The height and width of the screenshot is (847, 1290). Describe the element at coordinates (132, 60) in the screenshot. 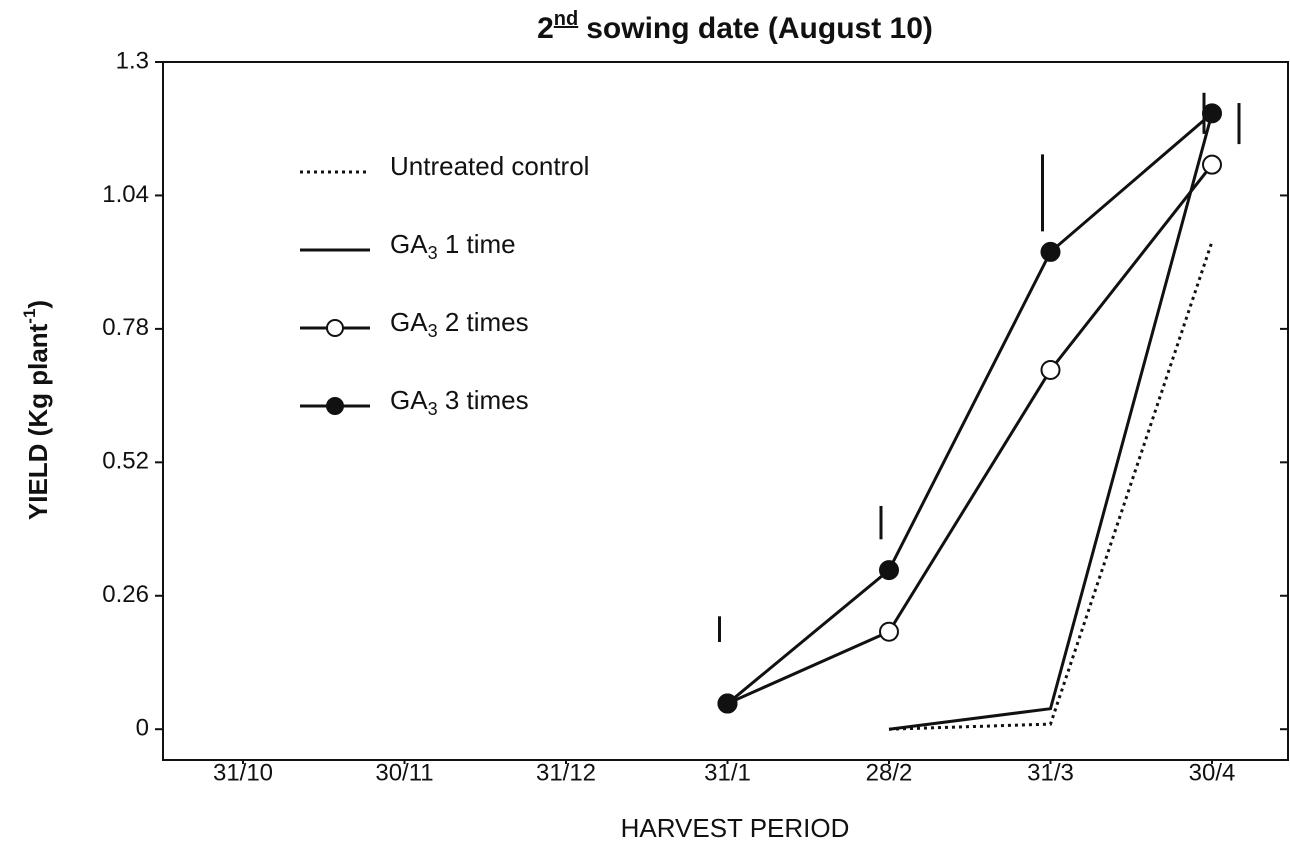

I see `y-tick-label: 1.3` at that location.